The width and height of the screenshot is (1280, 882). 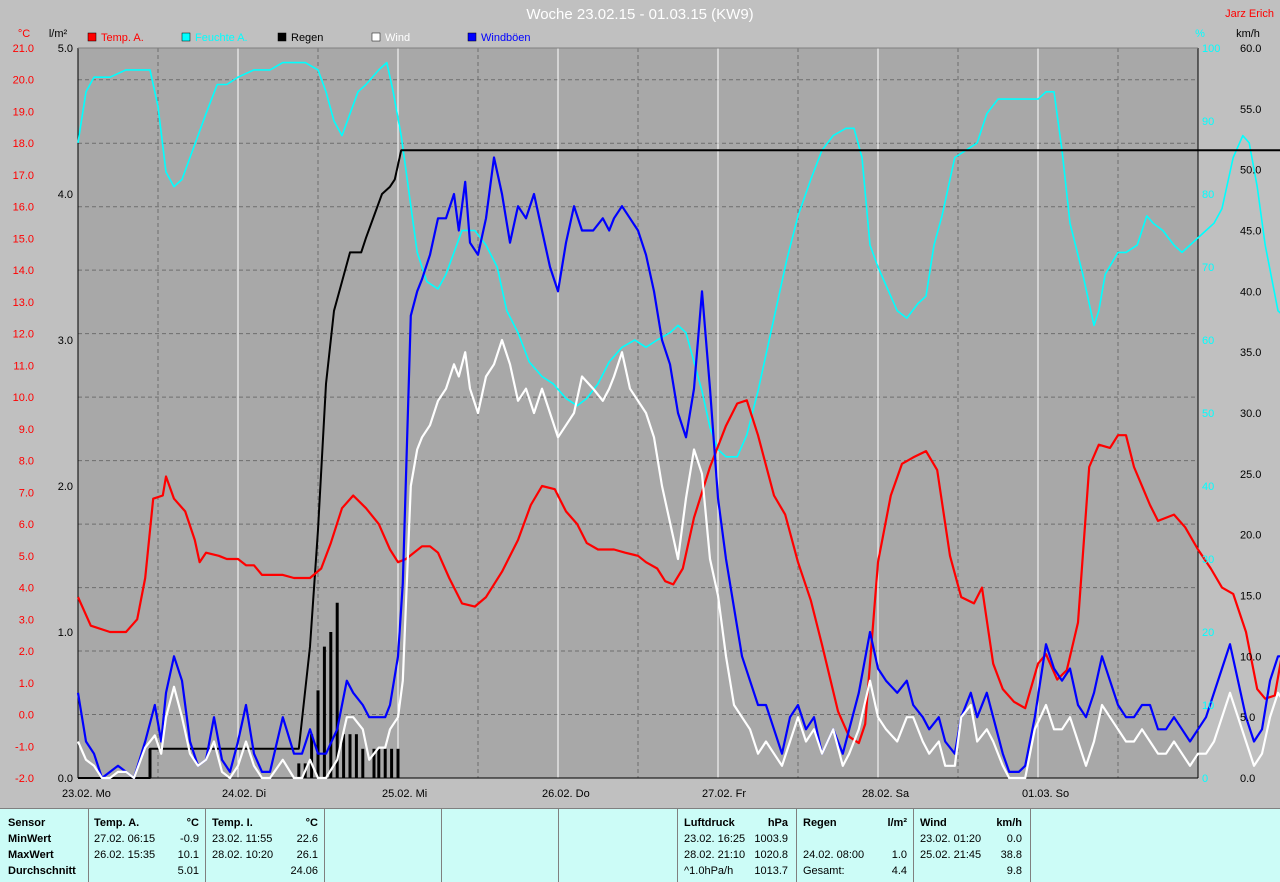 What do you see at coordinates (1247, 718) in the screenshot?
I see `wind-tick-label: 5.0` at bounding box center [1247, 718].